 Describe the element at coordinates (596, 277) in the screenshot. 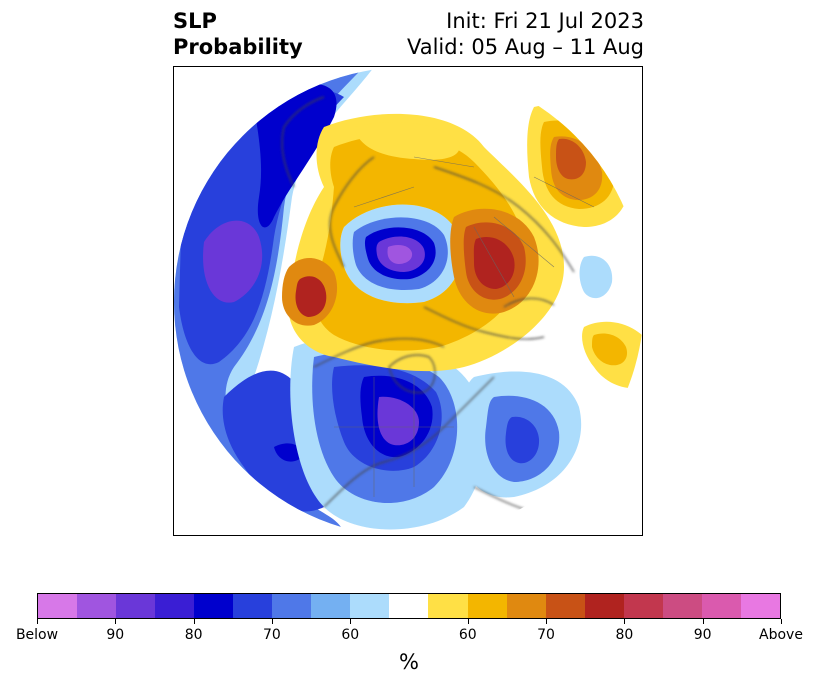

I see `central-asia-low` at that location.